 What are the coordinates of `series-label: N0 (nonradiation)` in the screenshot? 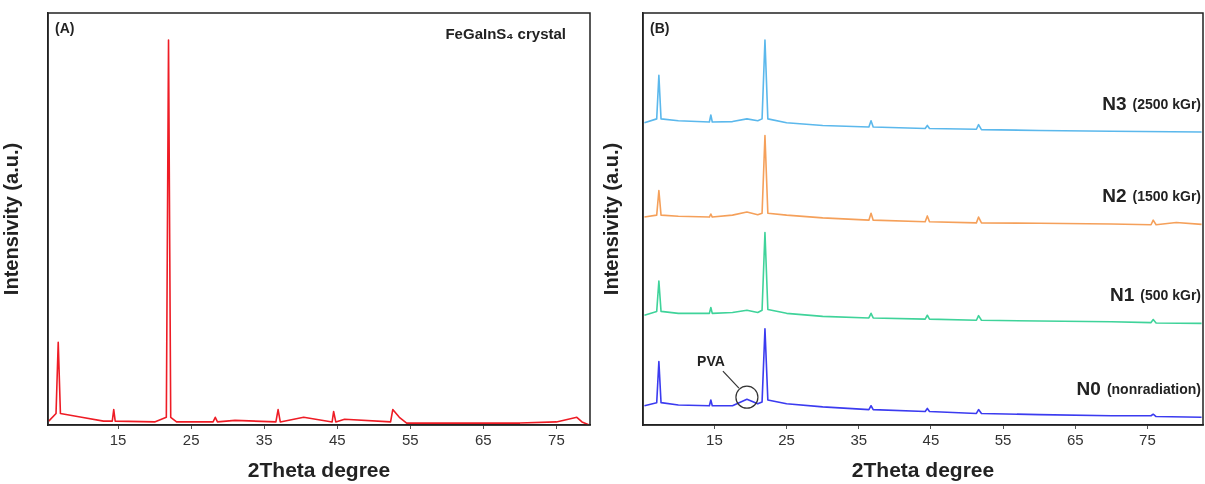 It's located at (1139, 389).